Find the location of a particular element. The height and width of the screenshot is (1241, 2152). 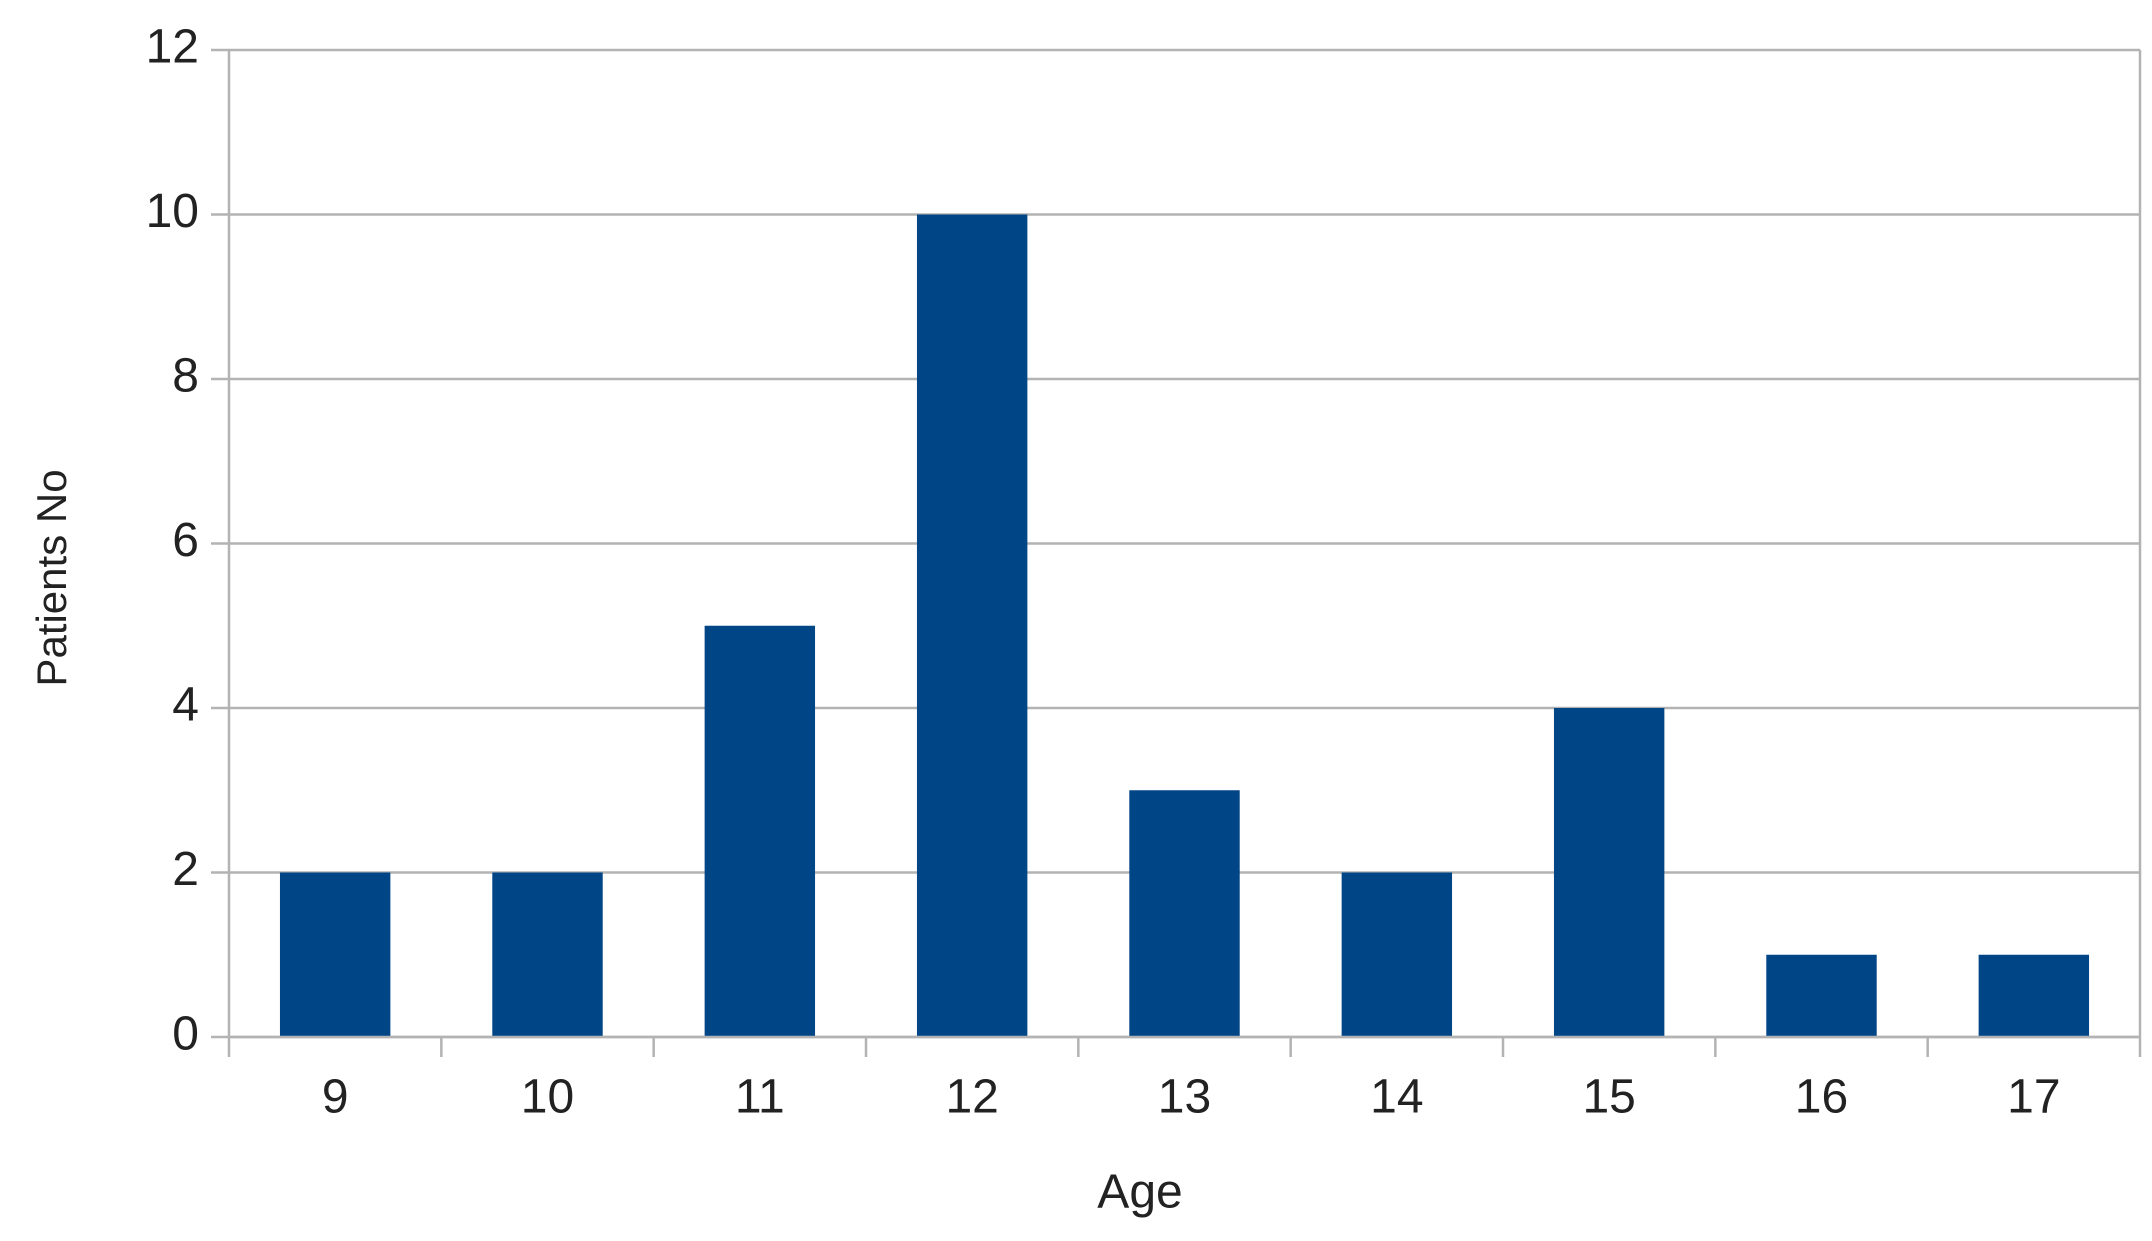

x-tick-label: 13 is located at coordinates (1184, 1097).